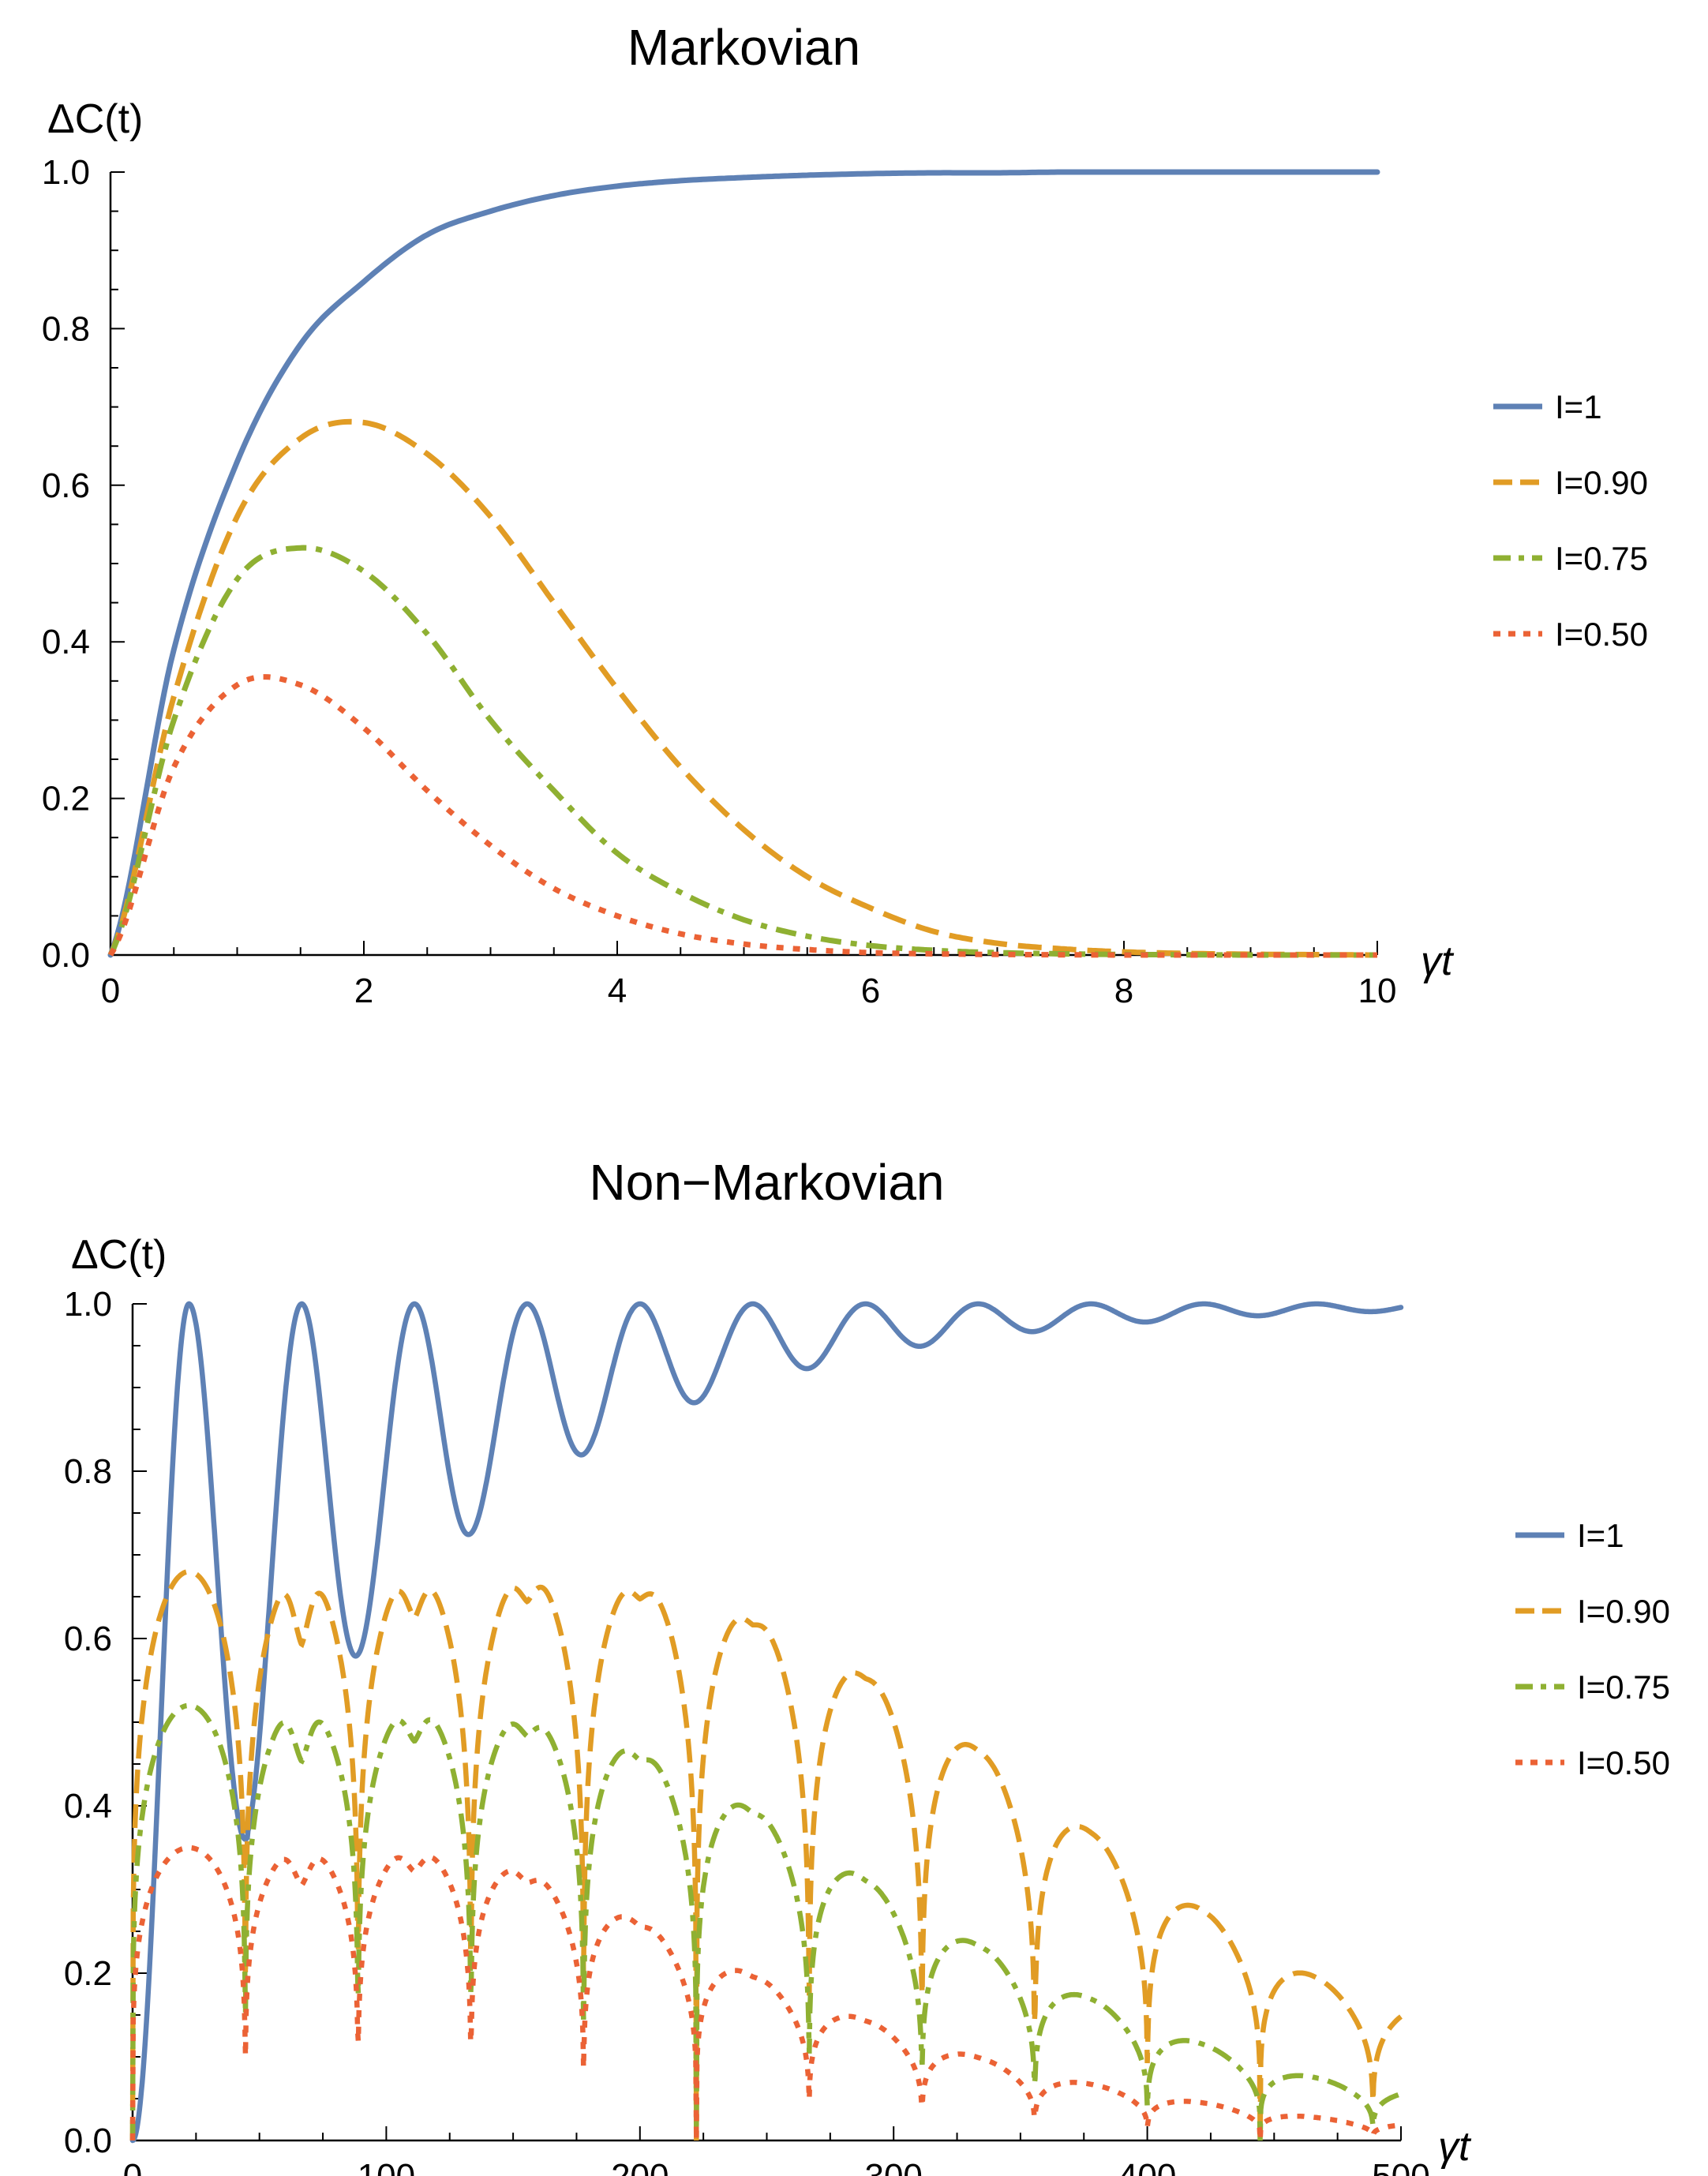  Describe the element at coordinates (870, 991) in the screenshot. I see `x-tick-label: 6` at that location.